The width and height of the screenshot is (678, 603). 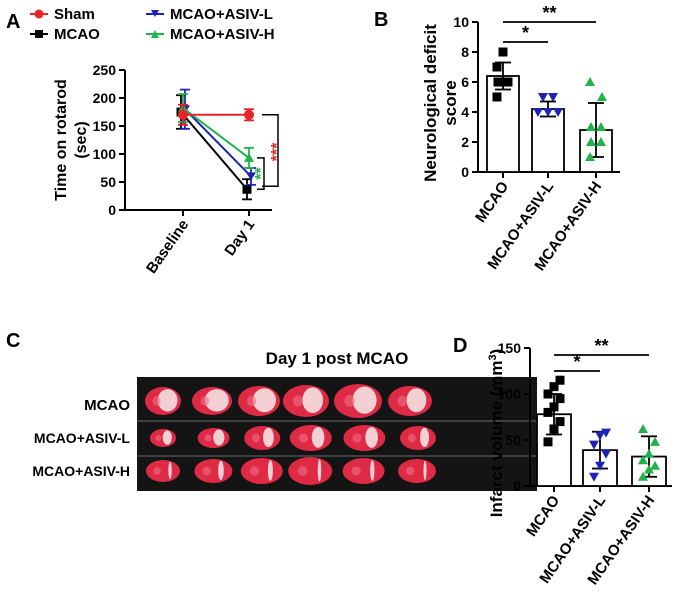 What do you see at coordinates (61, 140) in the screenshot?
I see `y-axis-label-a-line1: Time on rotarod` at bounding box center [61, 140].